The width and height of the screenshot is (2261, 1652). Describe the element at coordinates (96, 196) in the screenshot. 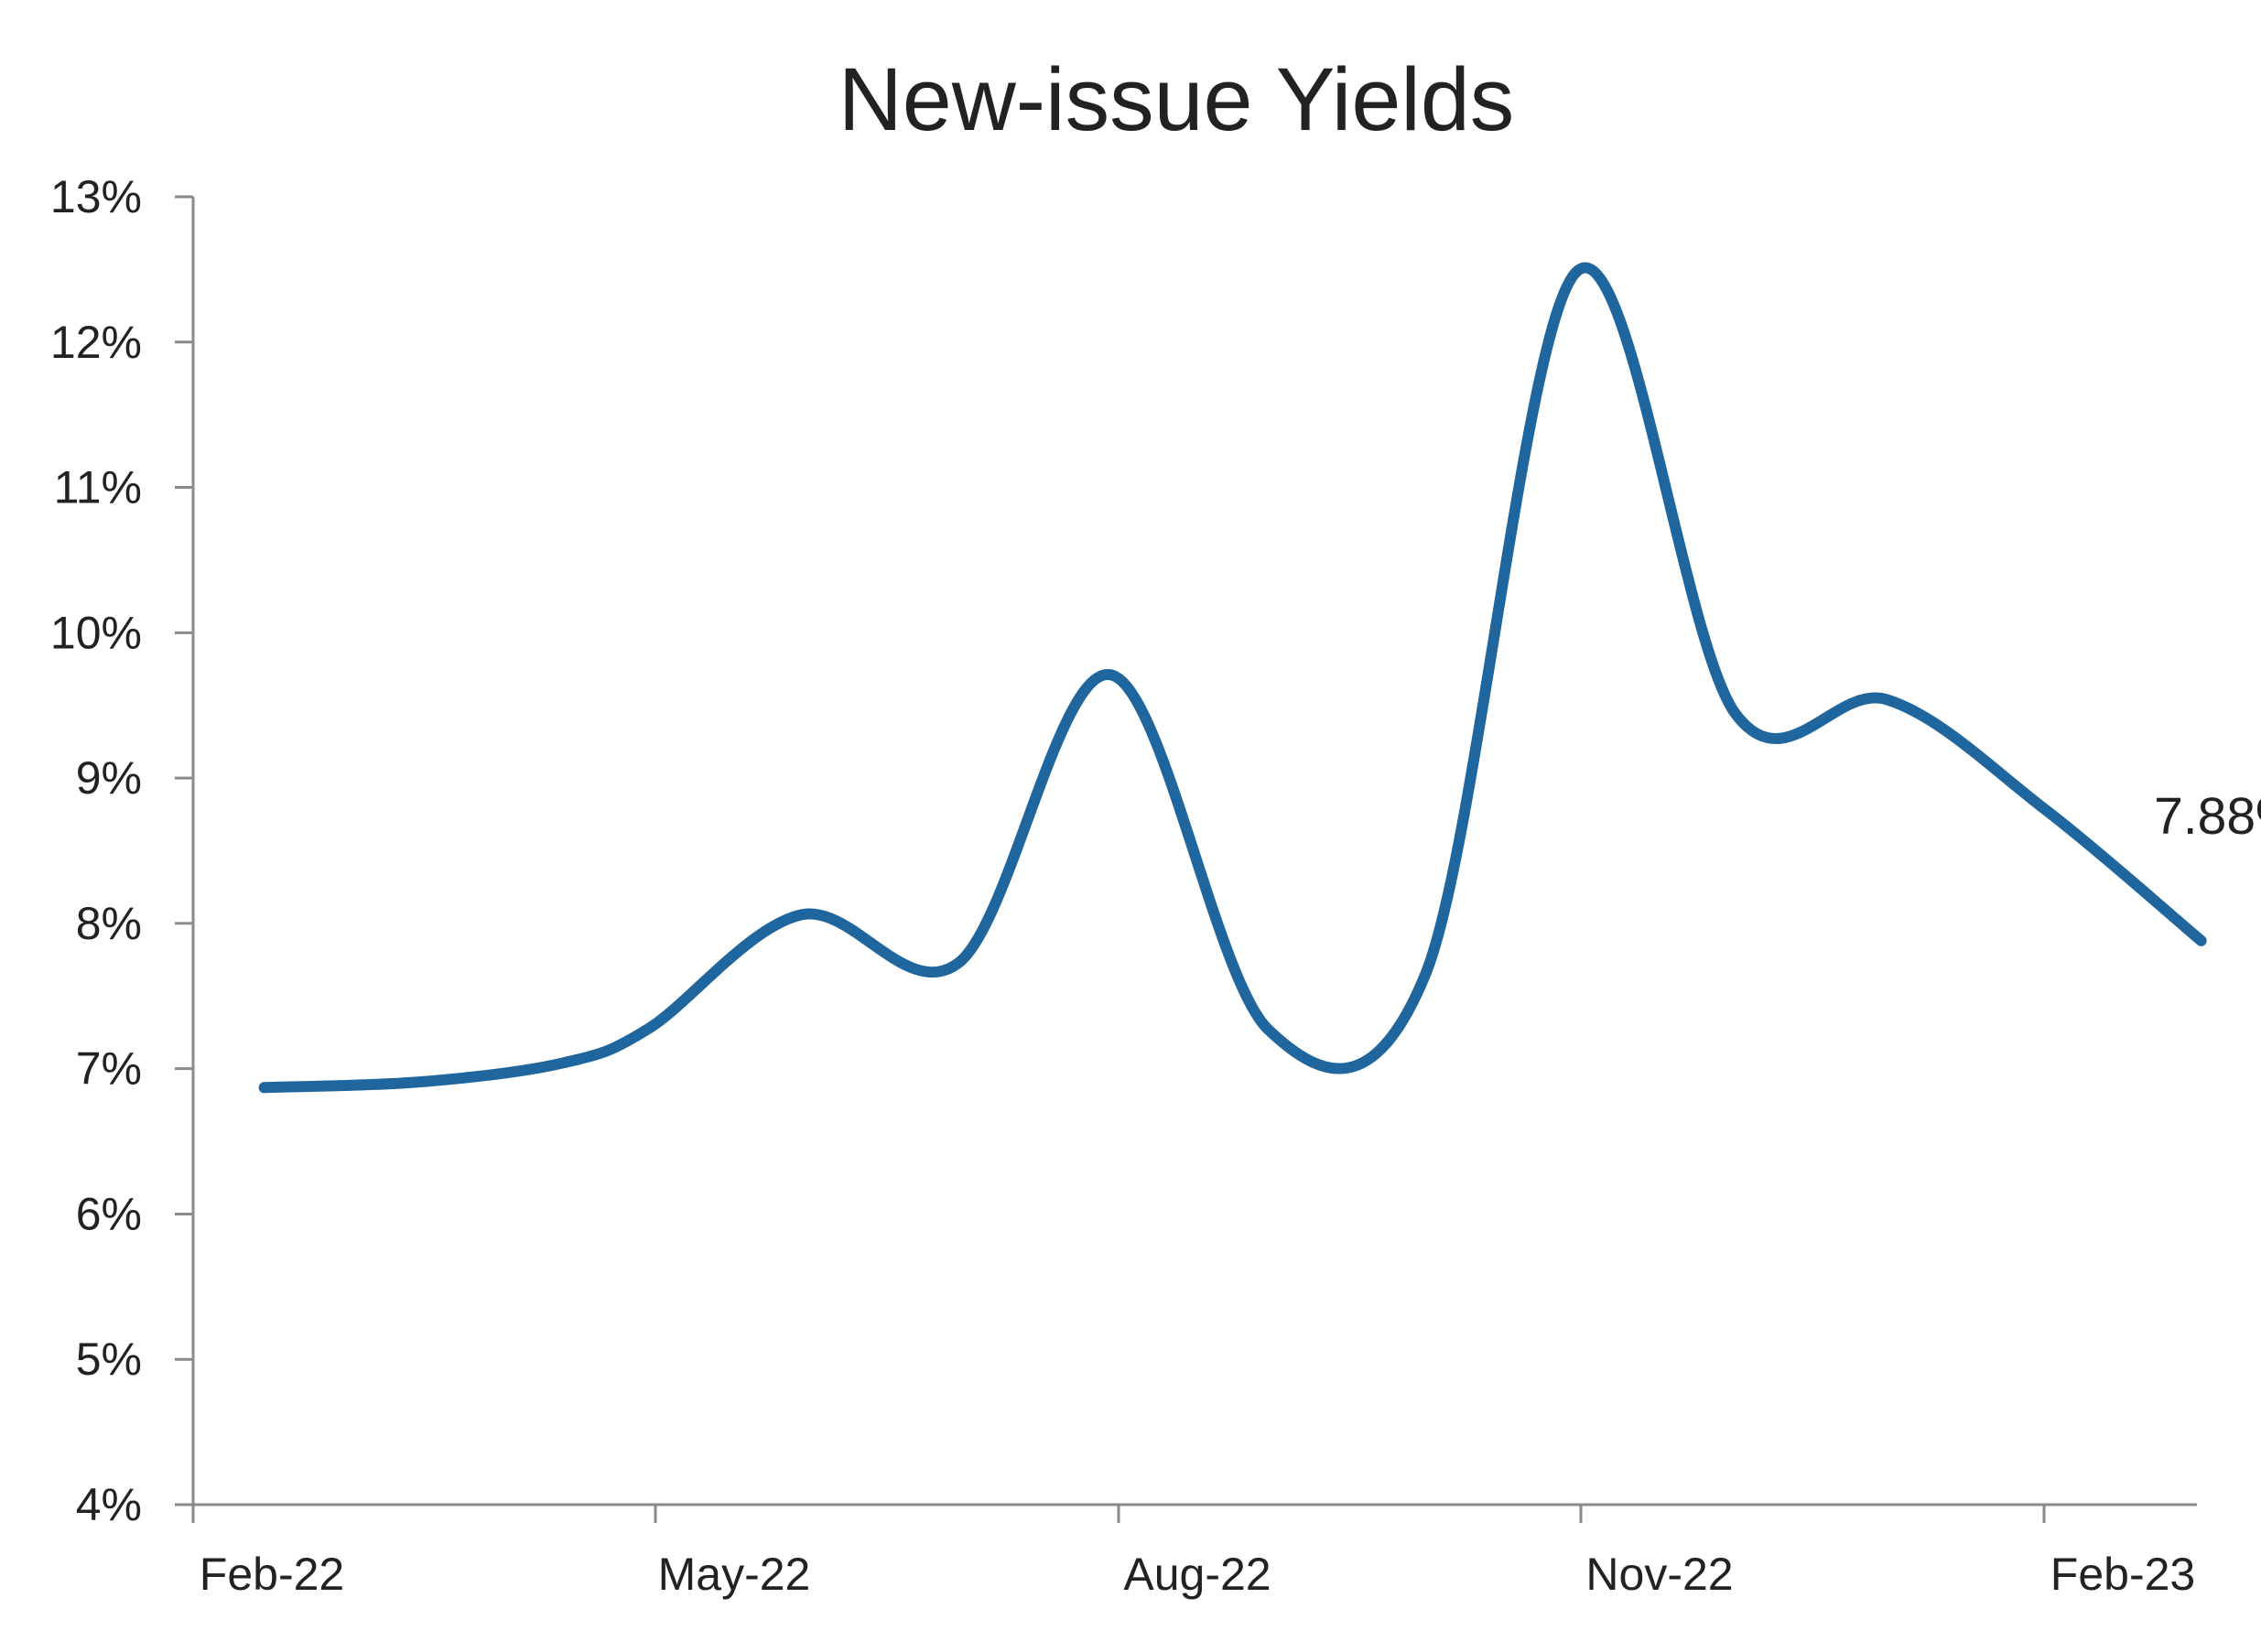

I see `y-tick-label: 13%` at that location.